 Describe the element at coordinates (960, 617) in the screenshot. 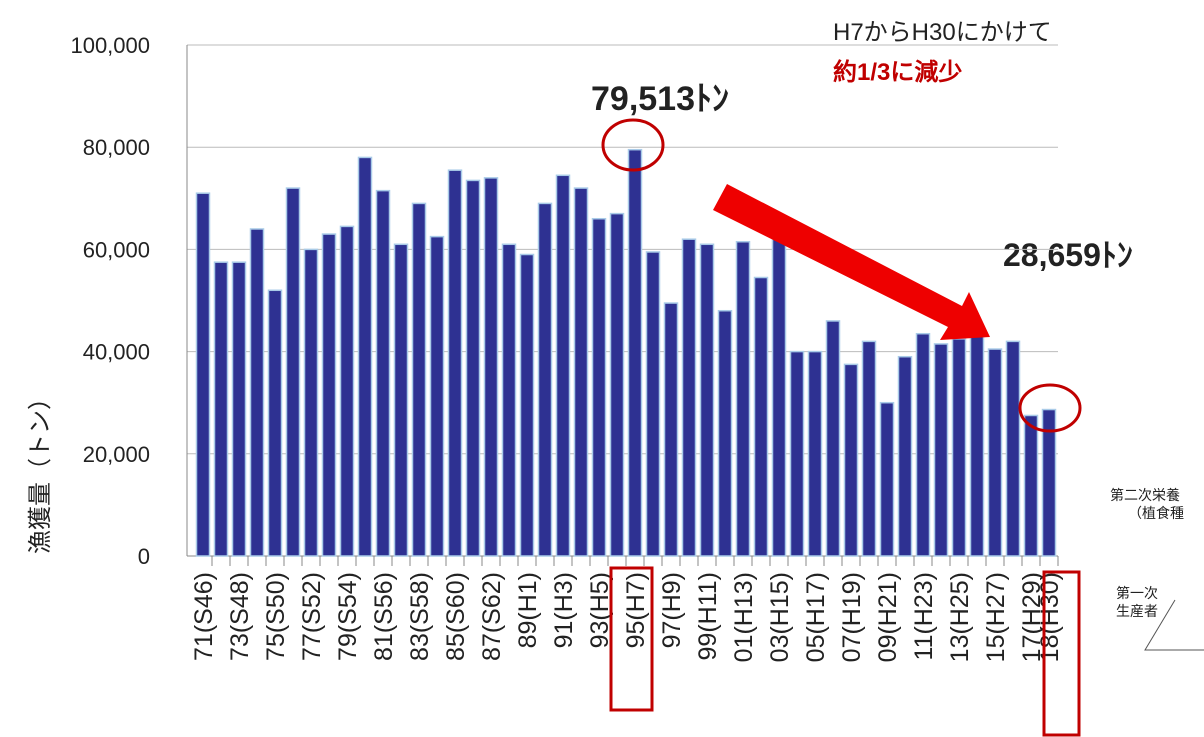

I see `x-tick-label: 13(H25)` at that location.